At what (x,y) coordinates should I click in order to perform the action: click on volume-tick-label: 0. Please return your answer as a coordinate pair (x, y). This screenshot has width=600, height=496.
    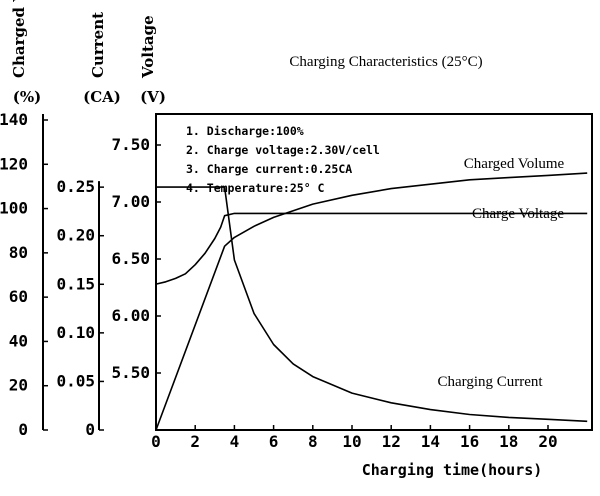
    Looking at the image, I should click on (23, 429).